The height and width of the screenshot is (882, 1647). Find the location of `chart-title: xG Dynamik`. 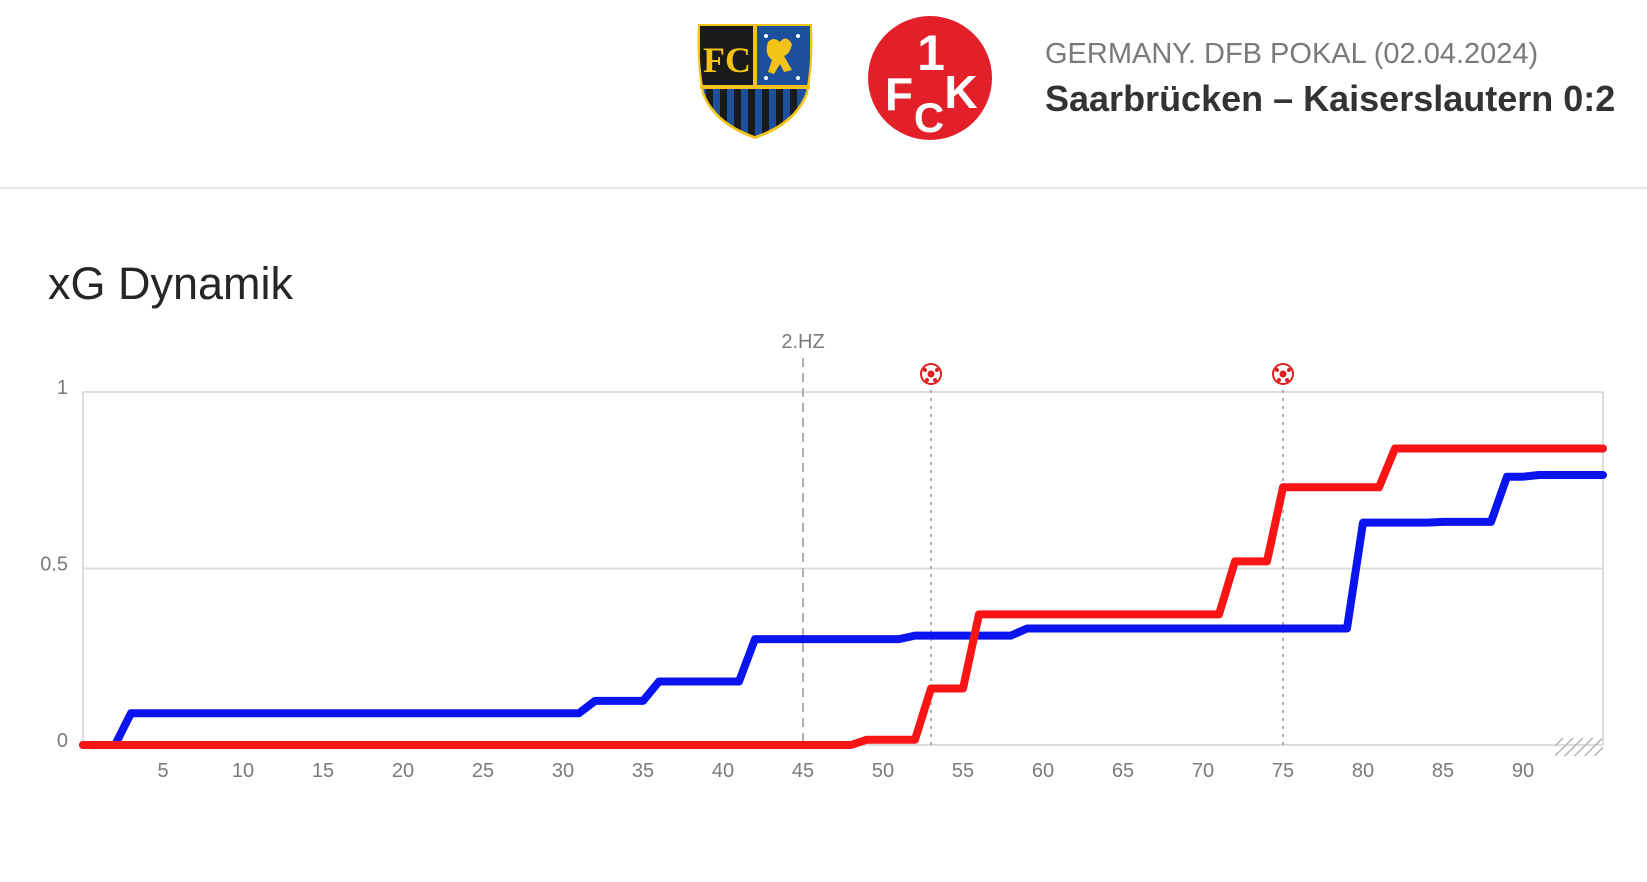

chart-title: xG Dynamik is located at coordinates (171, 283).